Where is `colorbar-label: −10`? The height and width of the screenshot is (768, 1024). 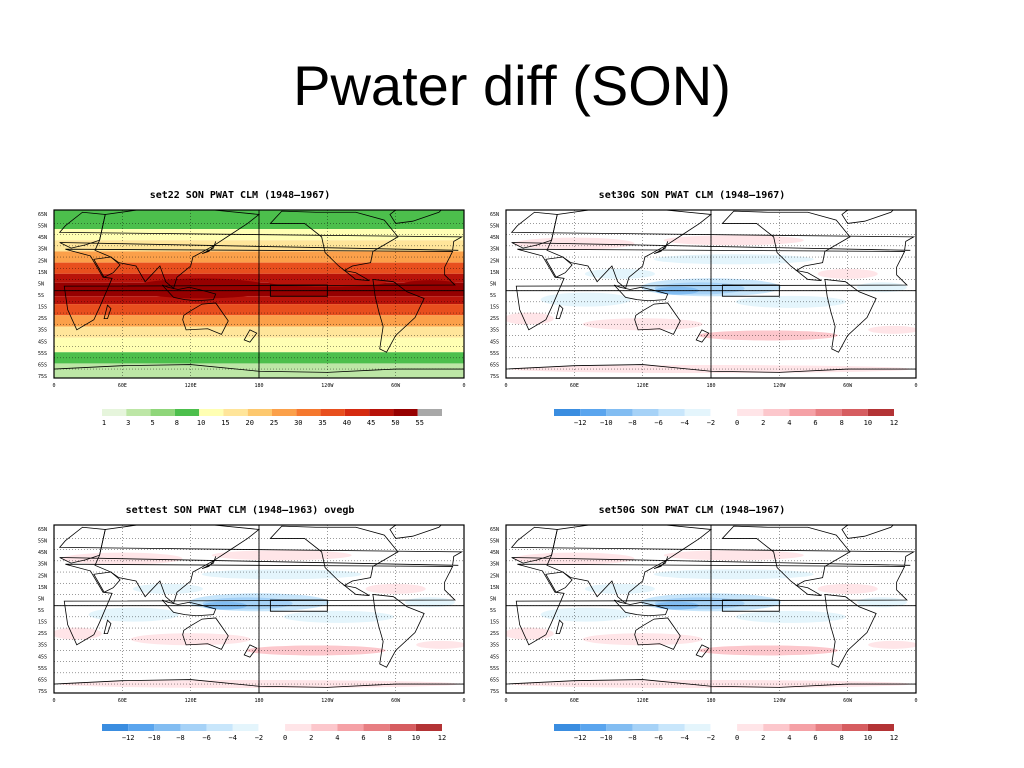 colorbar-label: −10 is located at coordinates (154, 738).